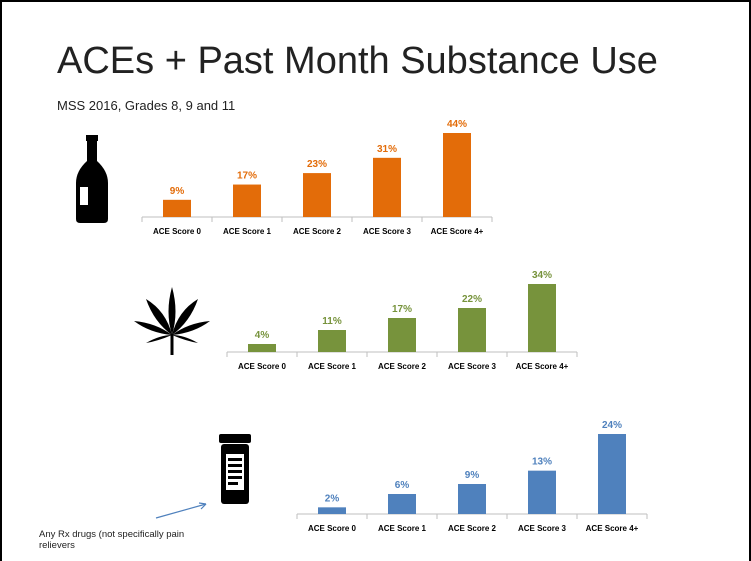 The image size is (751, 561). What do you see at coordinates (317, 164) in the screenshot?
I see `data-label: 23%` at bounding box center [317, 164].